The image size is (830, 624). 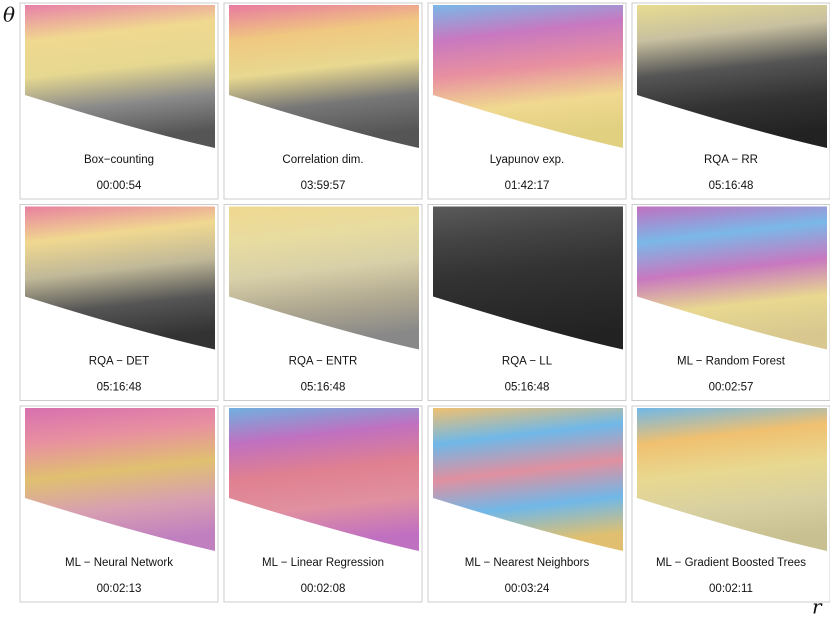 What do you see at coordinates (119, 563) in the screenshot?
I see `panel-label: ML − Neural Network` at bounding box center [119, 563].